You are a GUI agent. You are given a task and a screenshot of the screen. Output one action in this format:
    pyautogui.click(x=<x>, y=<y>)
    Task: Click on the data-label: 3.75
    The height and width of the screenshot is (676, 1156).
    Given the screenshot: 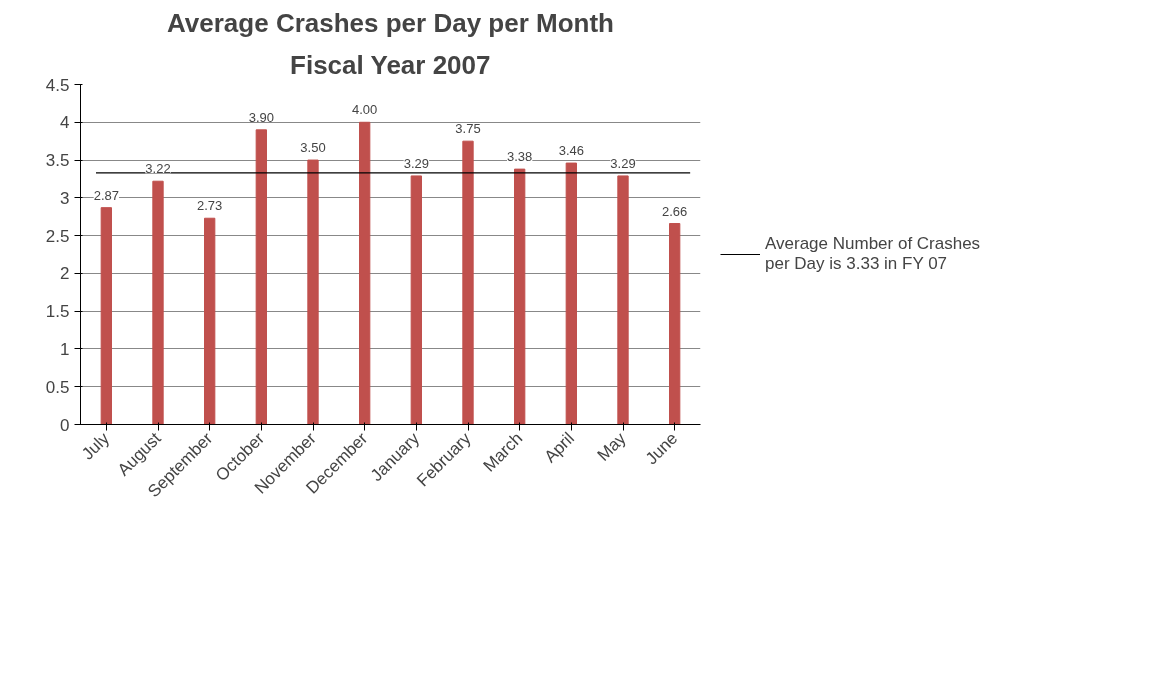 What is the action you would take?
    pyautogui.click(x=468, y=129)
    